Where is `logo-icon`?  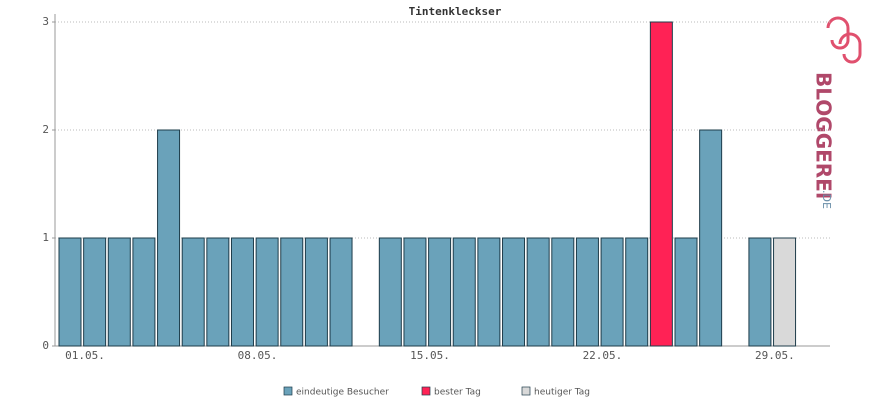 logo-icon is located at coordinates (844, 40).